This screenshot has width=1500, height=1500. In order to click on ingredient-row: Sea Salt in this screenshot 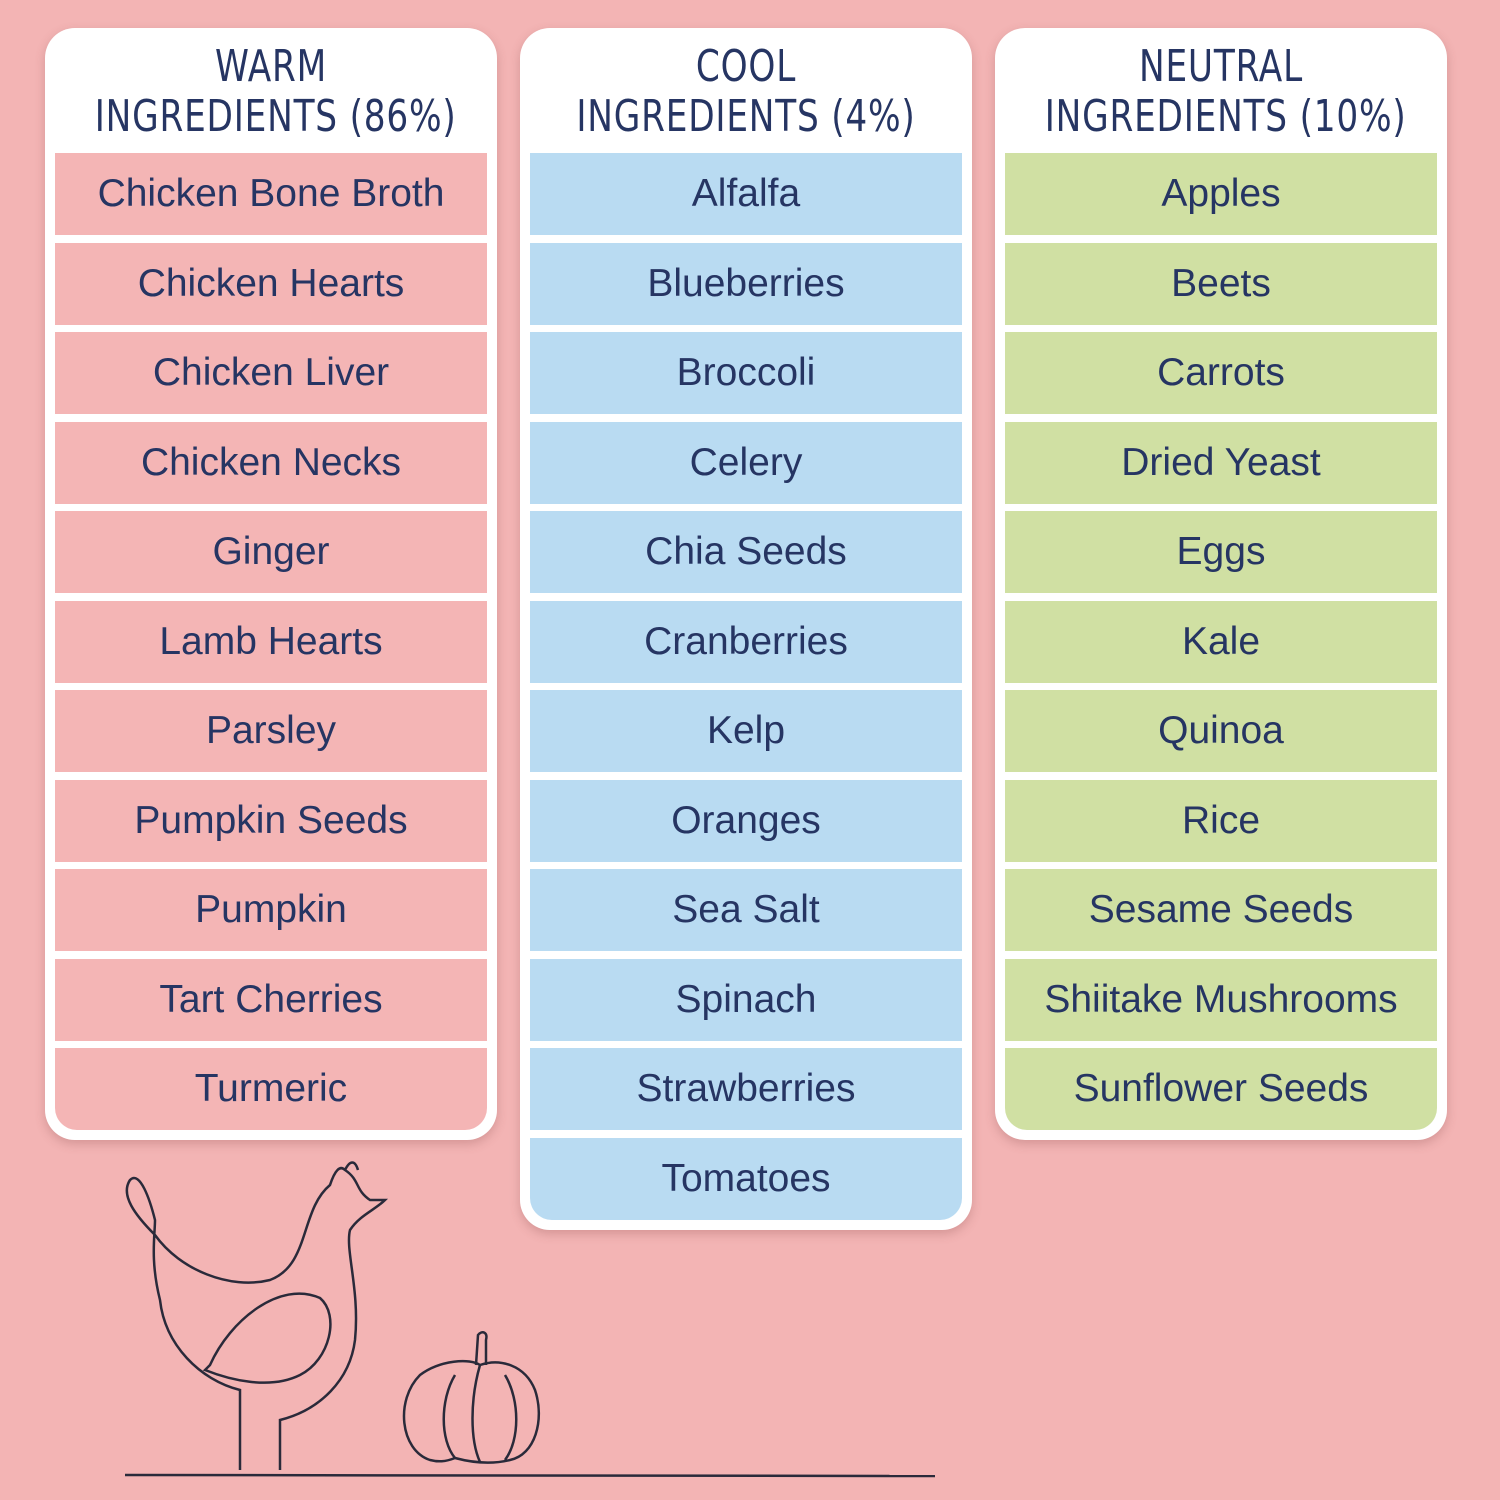, I will do `click(746, 910)`.